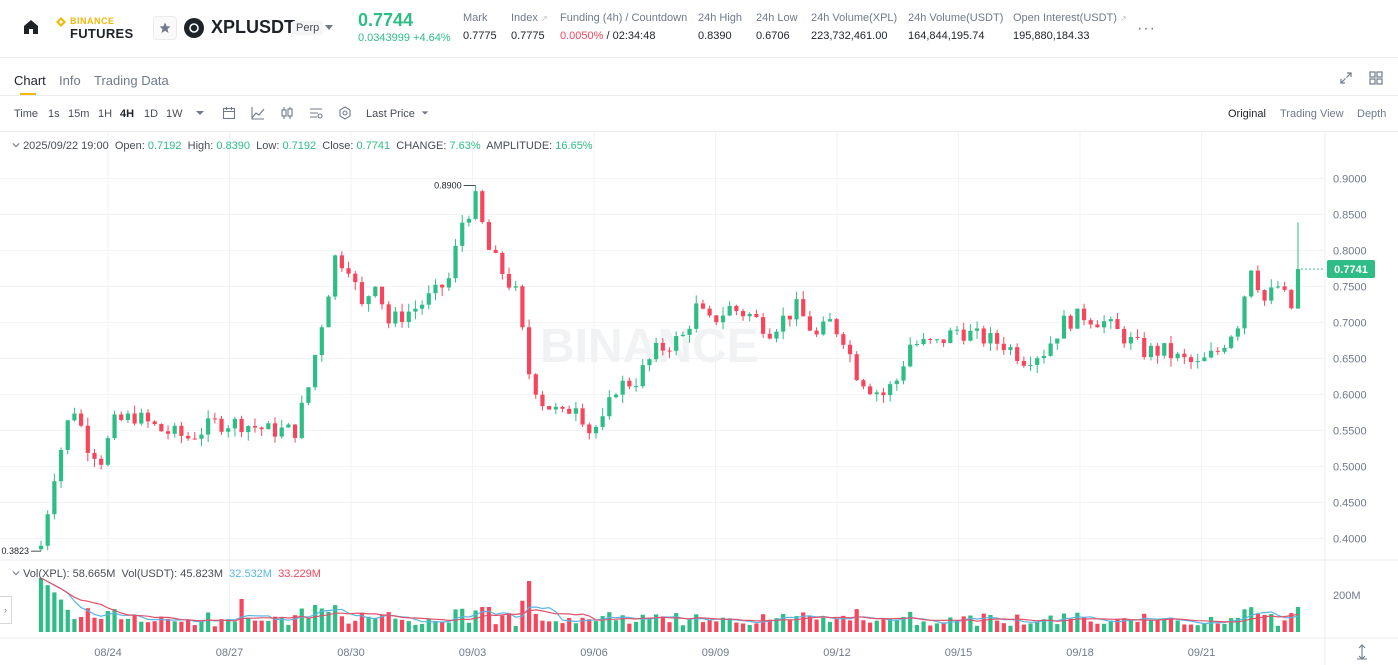 The height and width of the screenshot is (665, 1398). Describe the element at coordinates (54, 114) in the screenshot. I see `interval-1s: 1s` at that location.